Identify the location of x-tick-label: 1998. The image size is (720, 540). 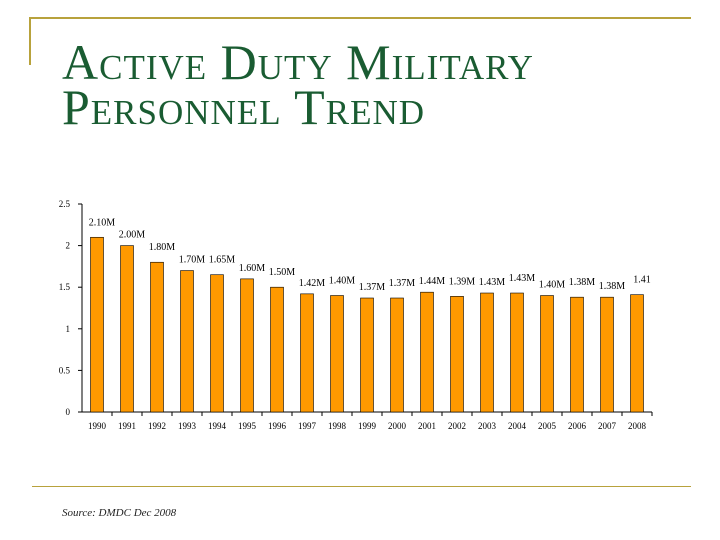
(337, 426).